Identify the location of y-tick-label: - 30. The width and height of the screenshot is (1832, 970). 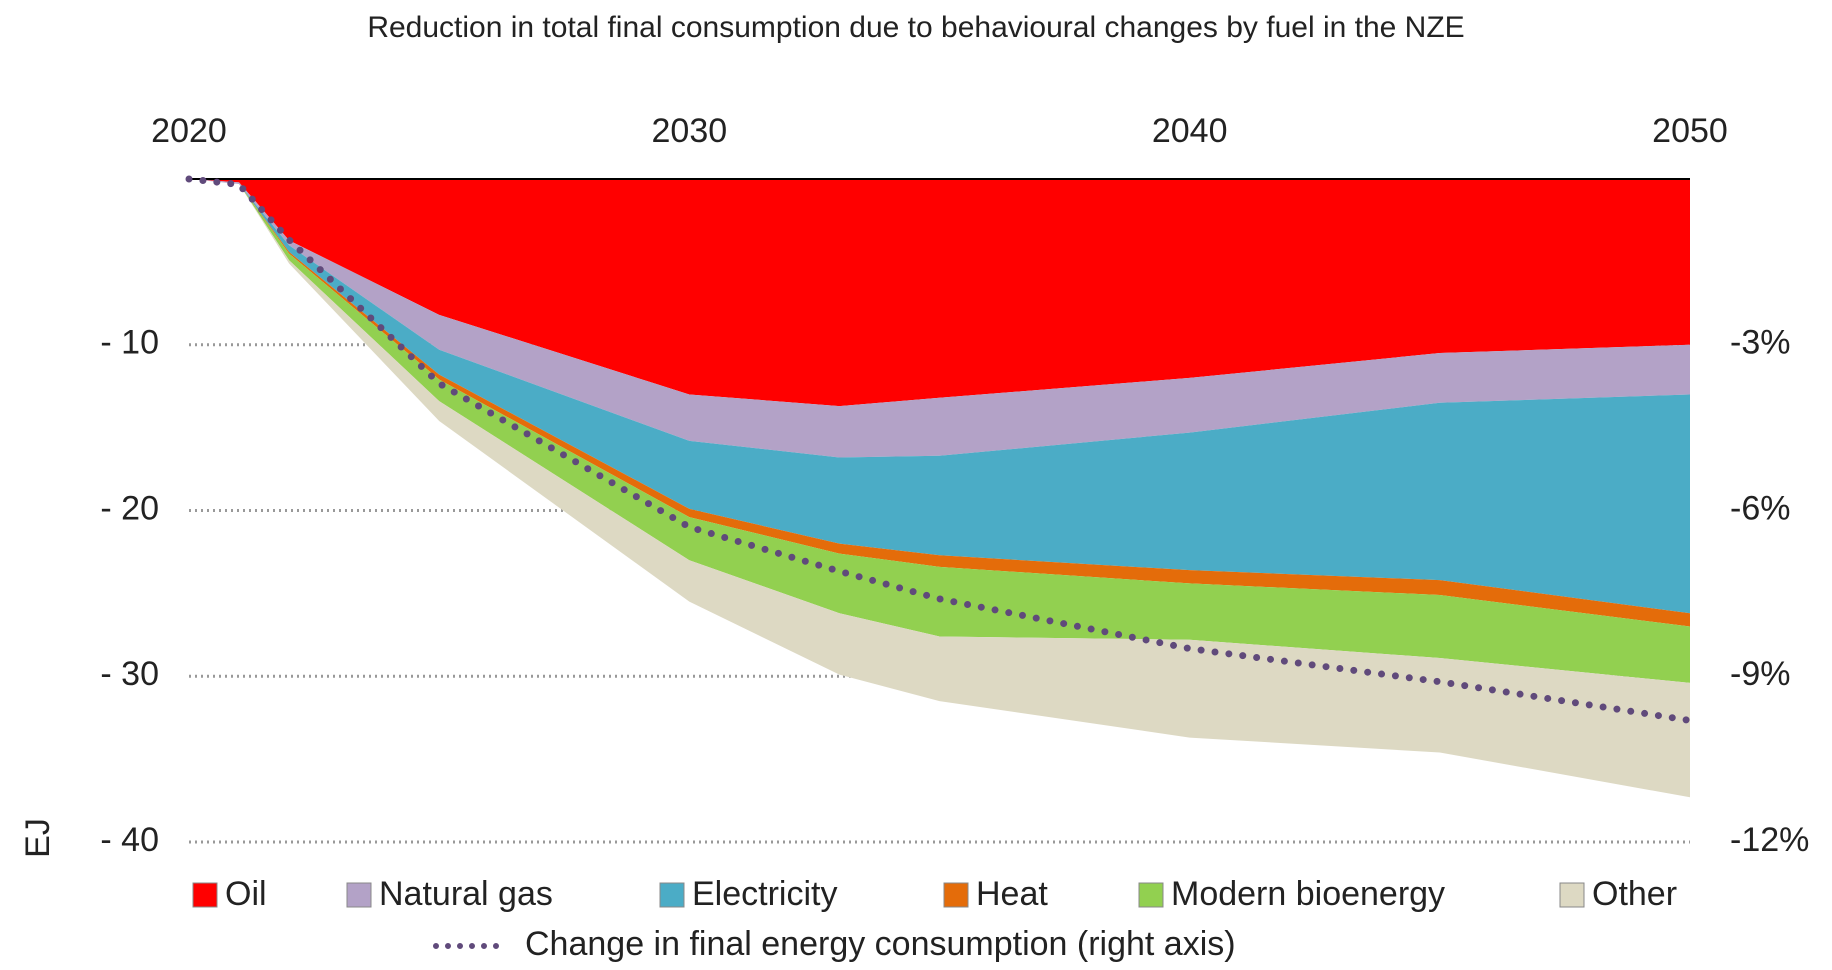
(129, 674).